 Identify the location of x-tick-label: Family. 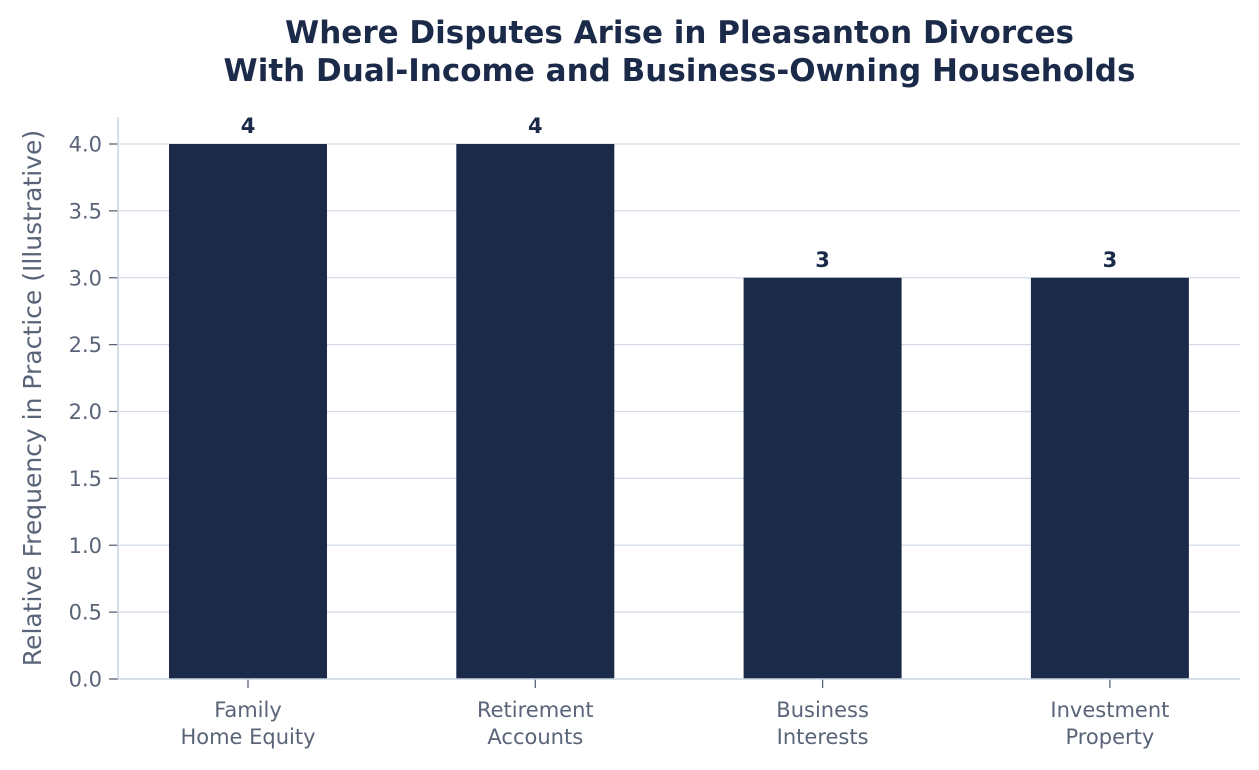
(248, 710).